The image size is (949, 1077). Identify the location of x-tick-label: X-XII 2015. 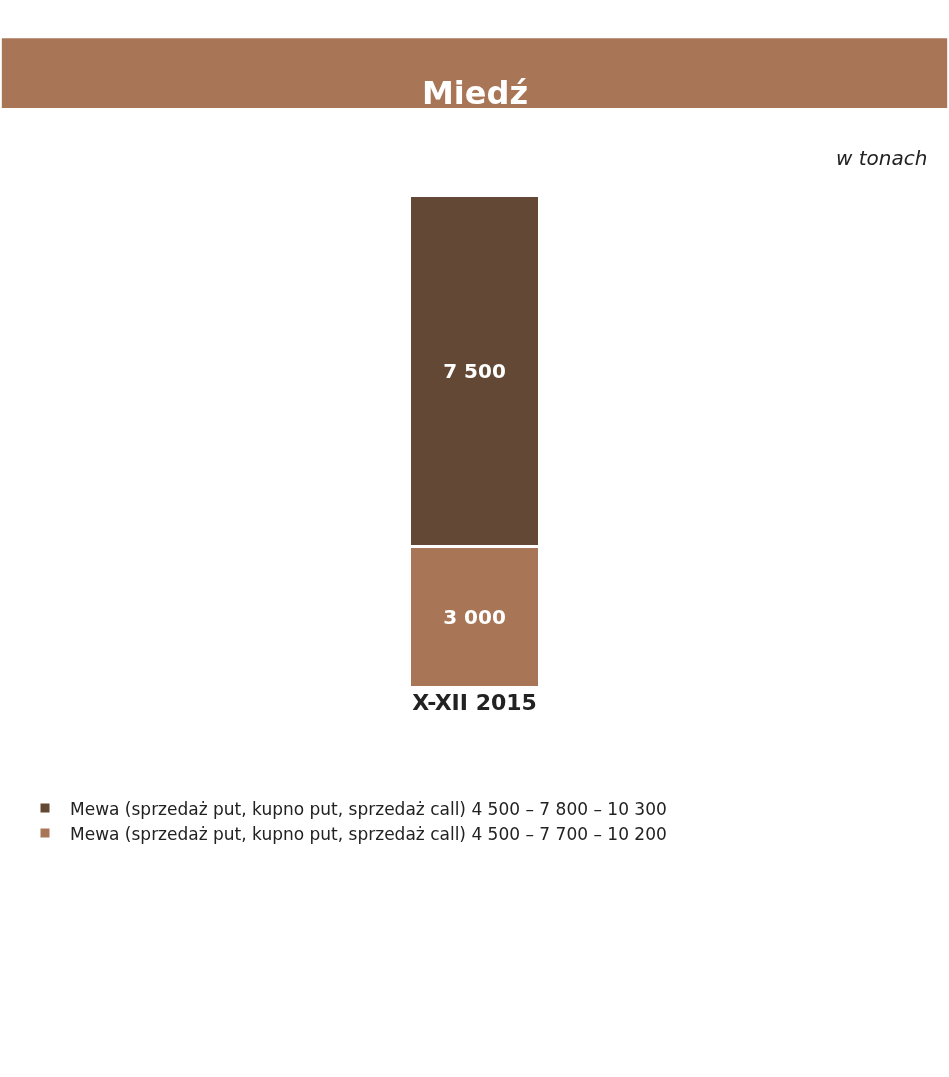
(474, 702).